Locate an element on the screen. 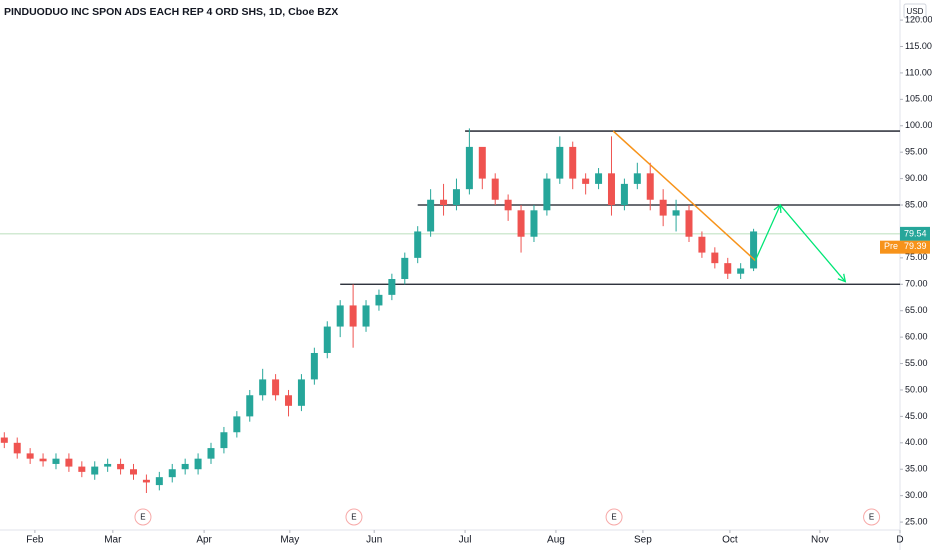 The height and width of the screenshot is (550, 932). y-tick-label: 75.00 is located at coordinates (916, 257).